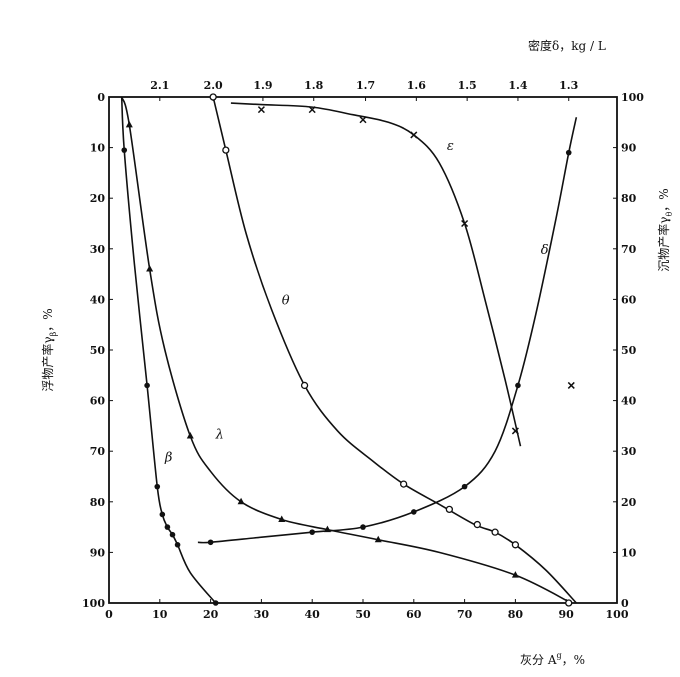 This screenshot has height=677, width=680. What do you see at coordinates (629, 350) in the screenshot?
I see `y-right-tick-label: 50` at bounding box center [629, 350].